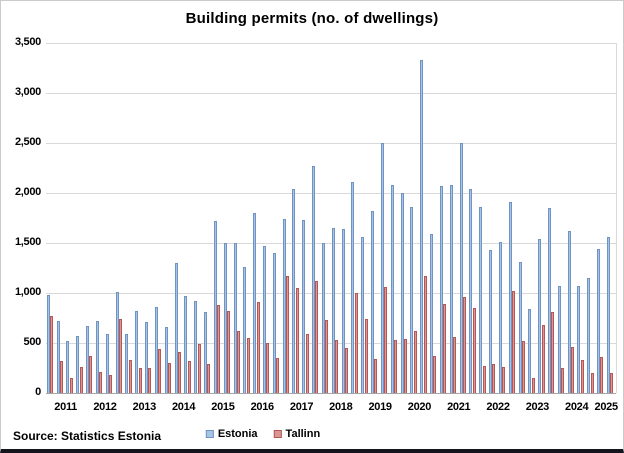 Image resolution: width=624 pixels, height=453 pixels. What do you see at coordinates (238, 362) in the screenshot?
I see `bar-tallinn-2015-Q4` at bounding box center [238, 362].